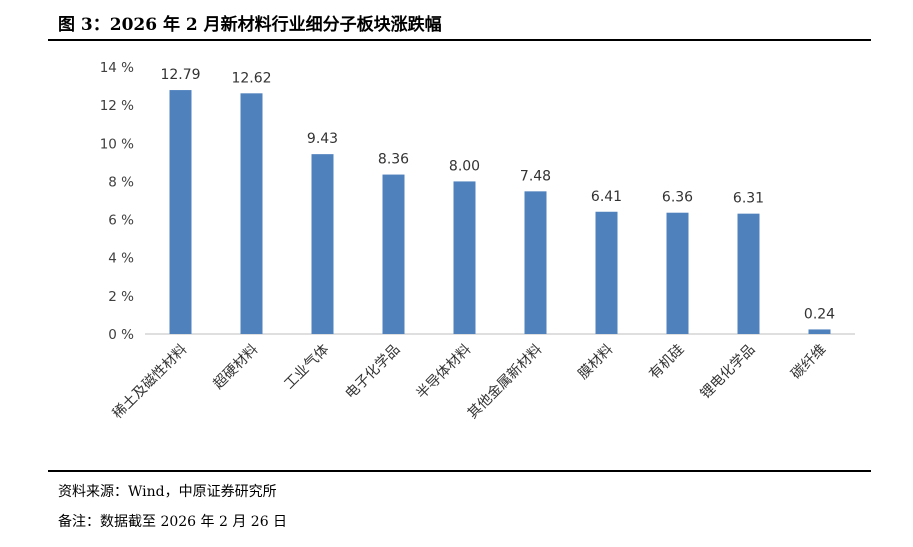 This screenshot has width=913, height=547. Describe the element at coordinates (322, 139) in the screenshot. I see `data-label: 9.43` at that location.